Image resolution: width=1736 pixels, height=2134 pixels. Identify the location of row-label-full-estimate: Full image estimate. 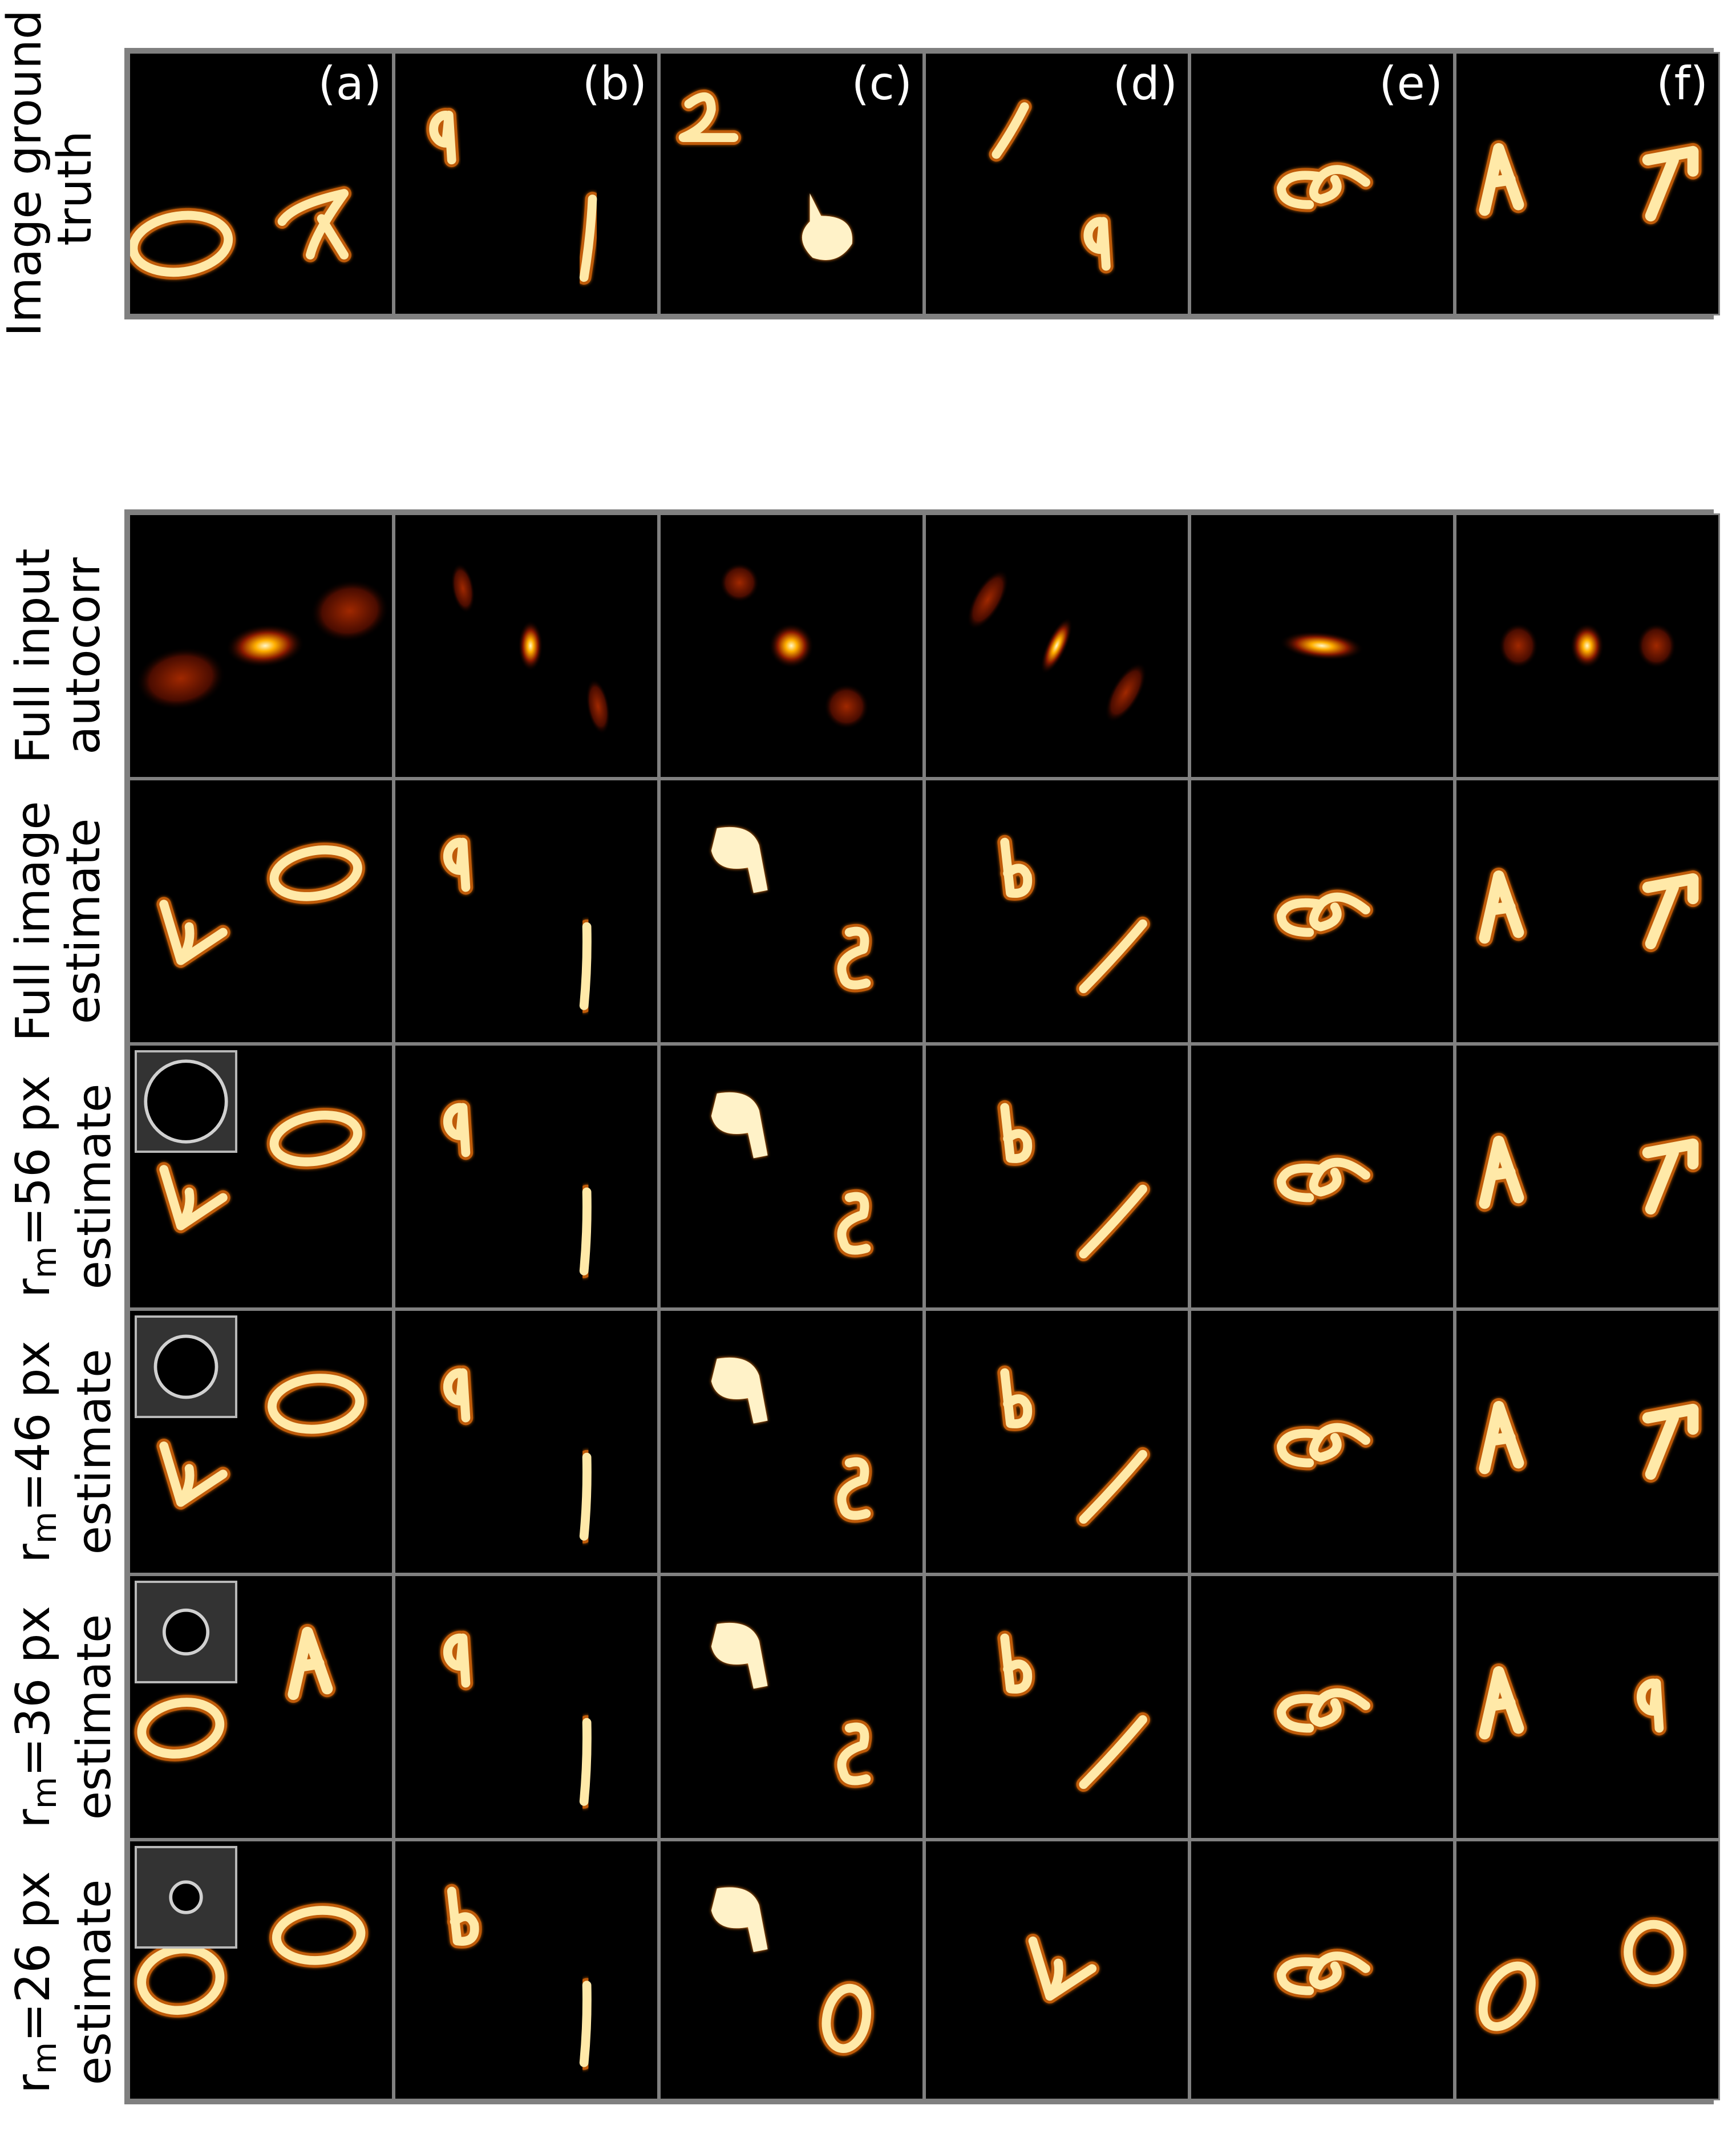
(58, 921).